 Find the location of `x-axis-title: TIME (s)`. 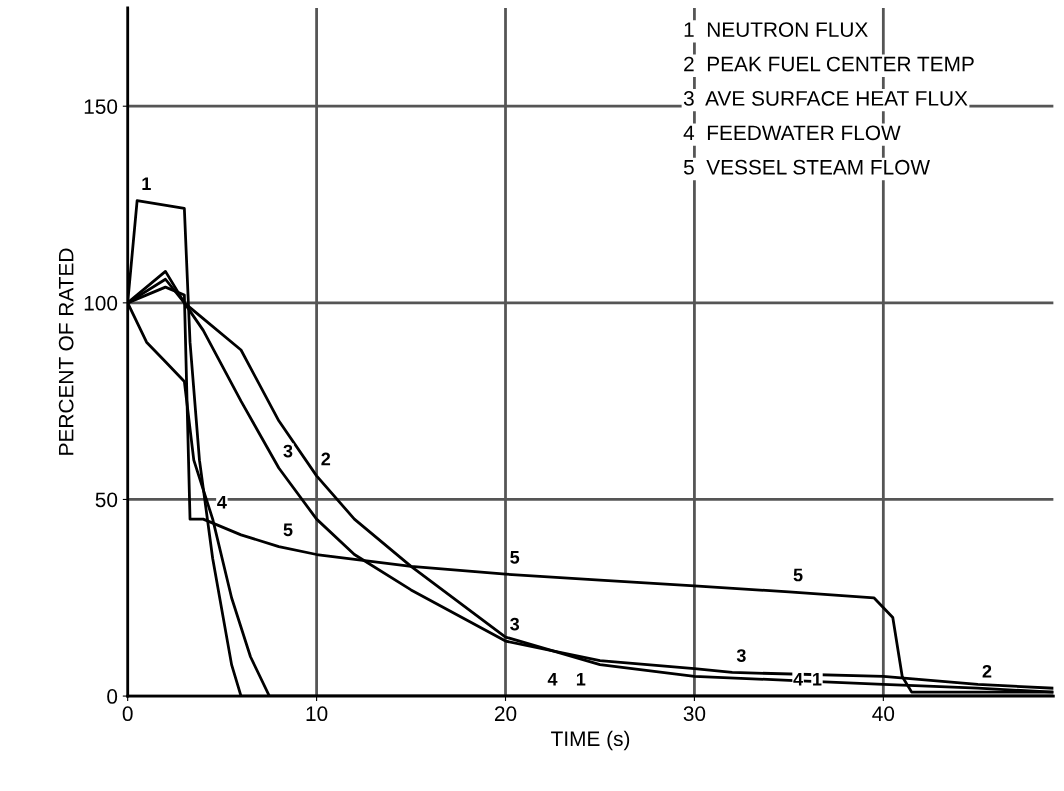

x-axis-title: TIME (s) is located at coordinates (590, 740).